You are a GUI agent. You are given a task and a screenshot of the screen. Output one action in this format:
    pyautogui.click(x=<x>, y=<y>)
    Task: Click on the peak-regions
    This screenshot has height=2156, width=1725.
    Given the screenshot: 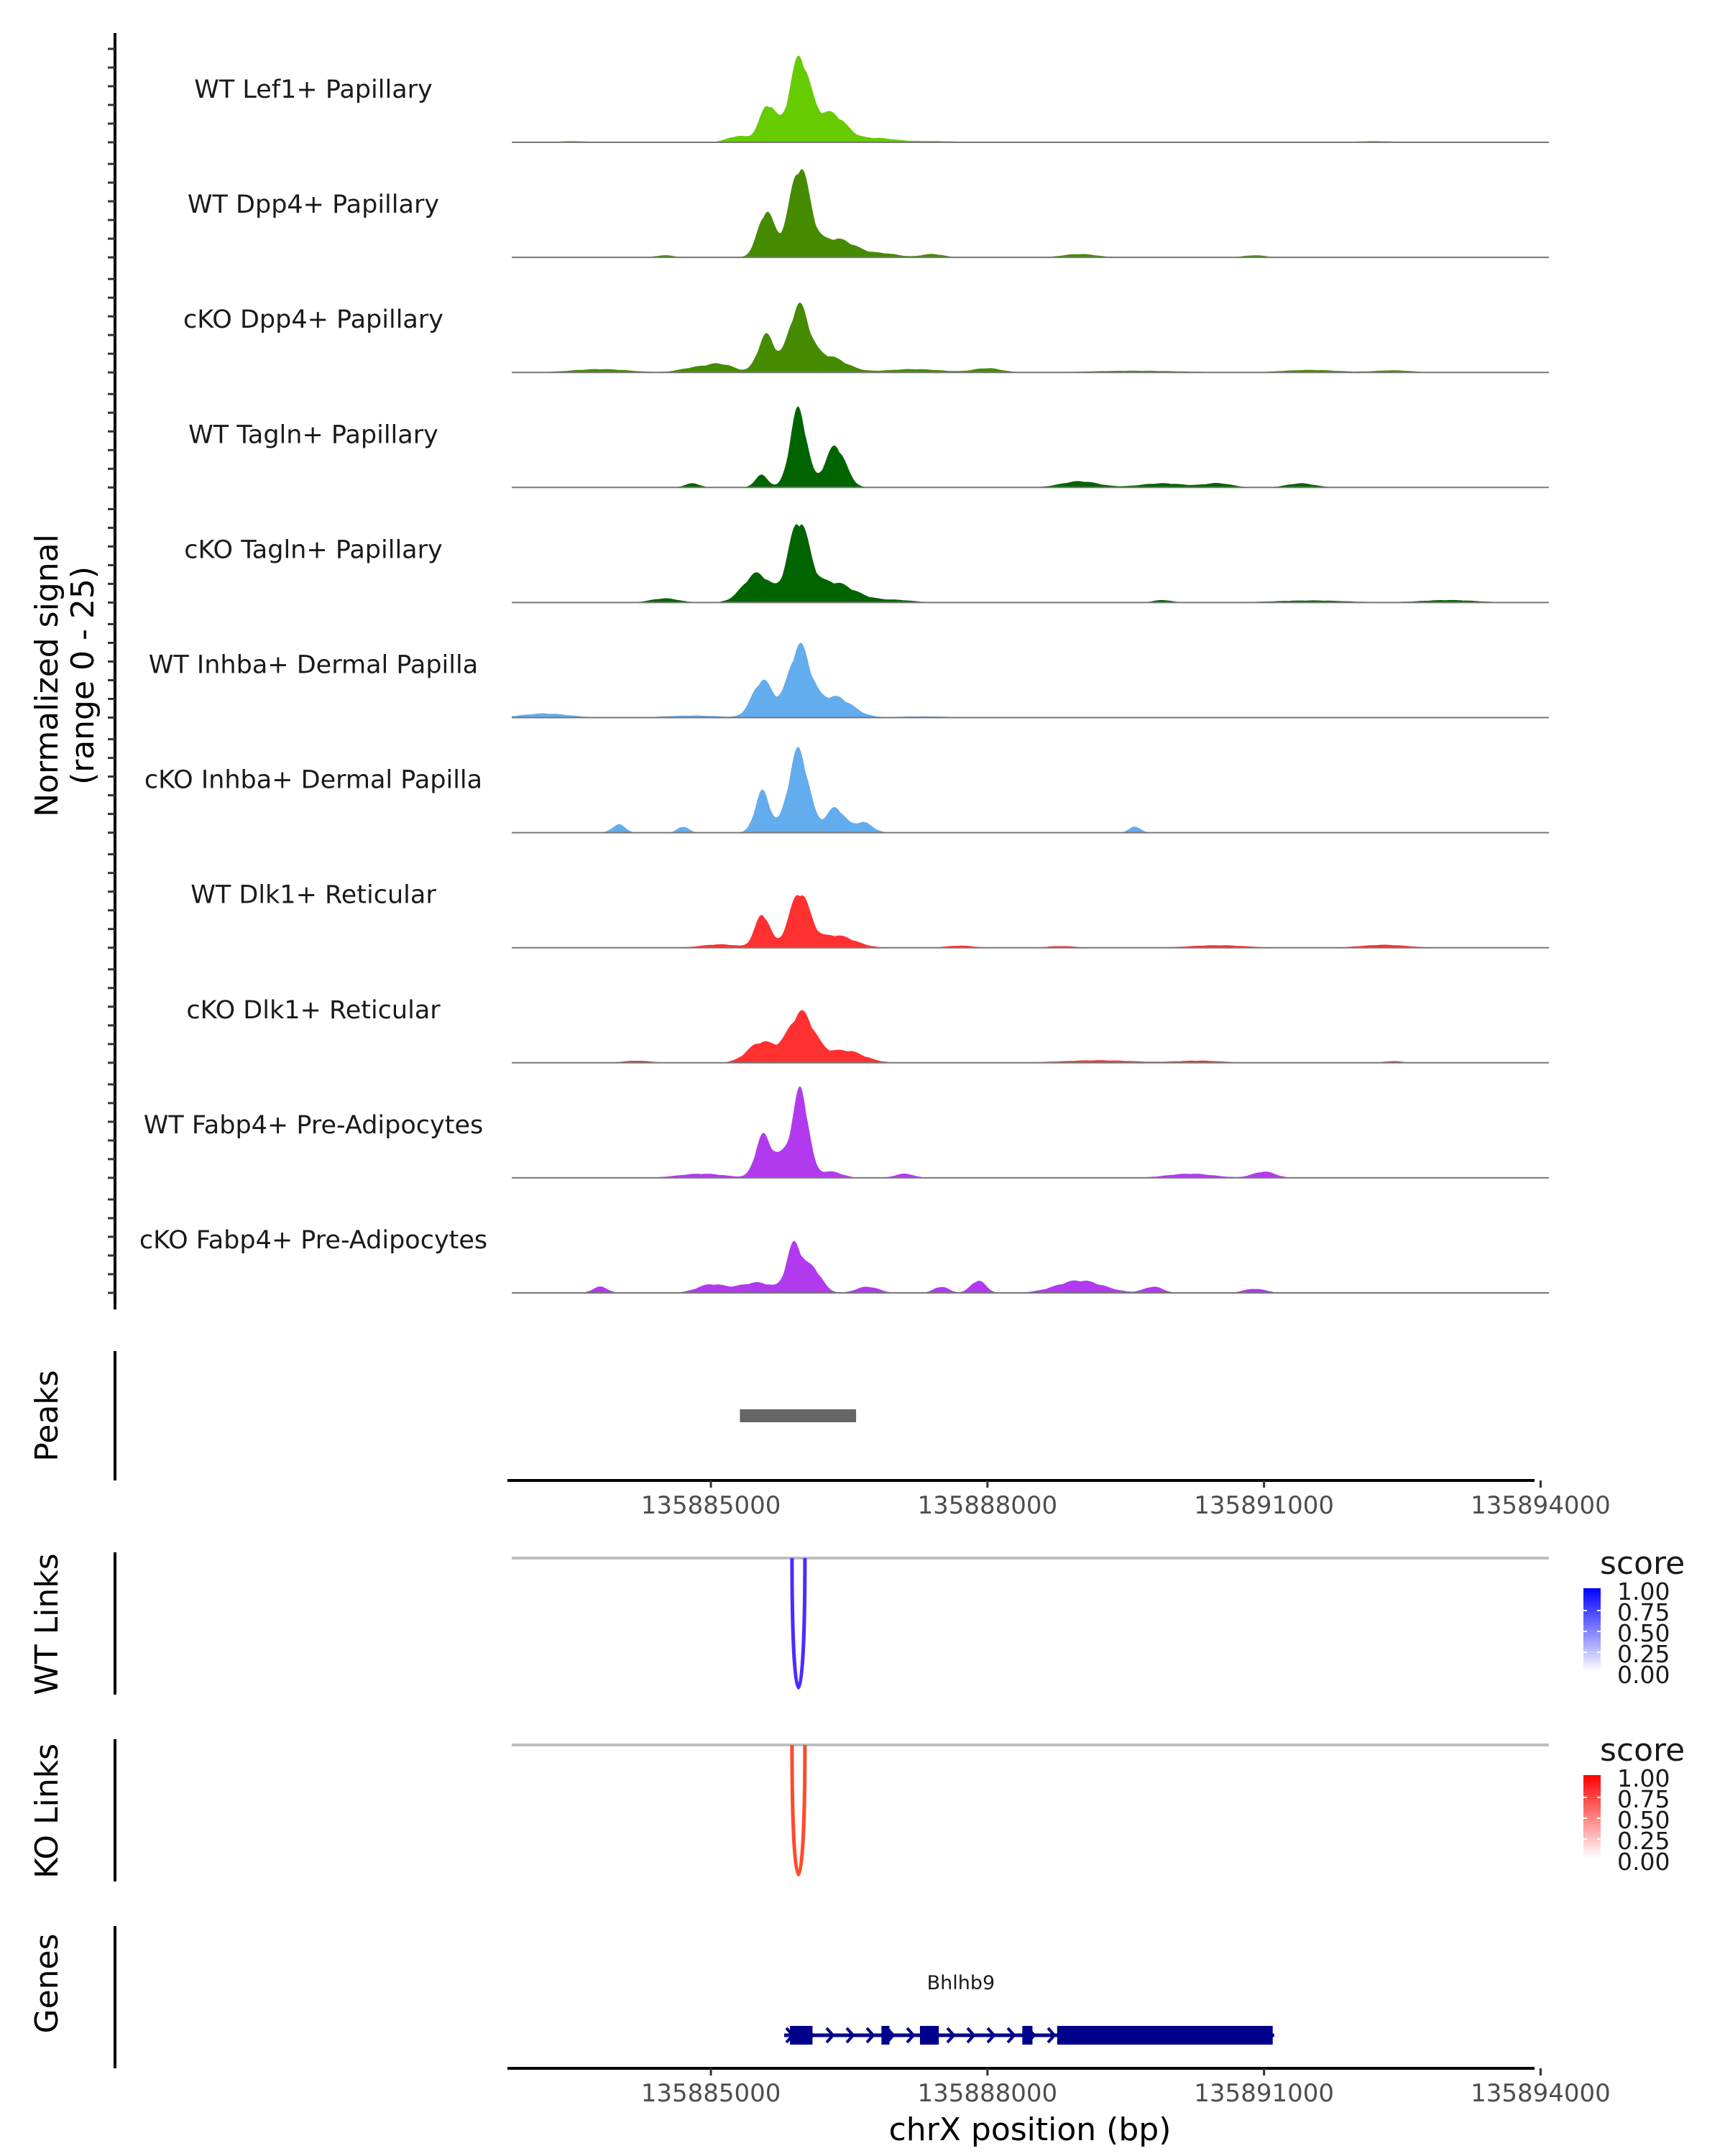 What is the action you would take?
    pyautogui.click(x=798, y=1415)
    